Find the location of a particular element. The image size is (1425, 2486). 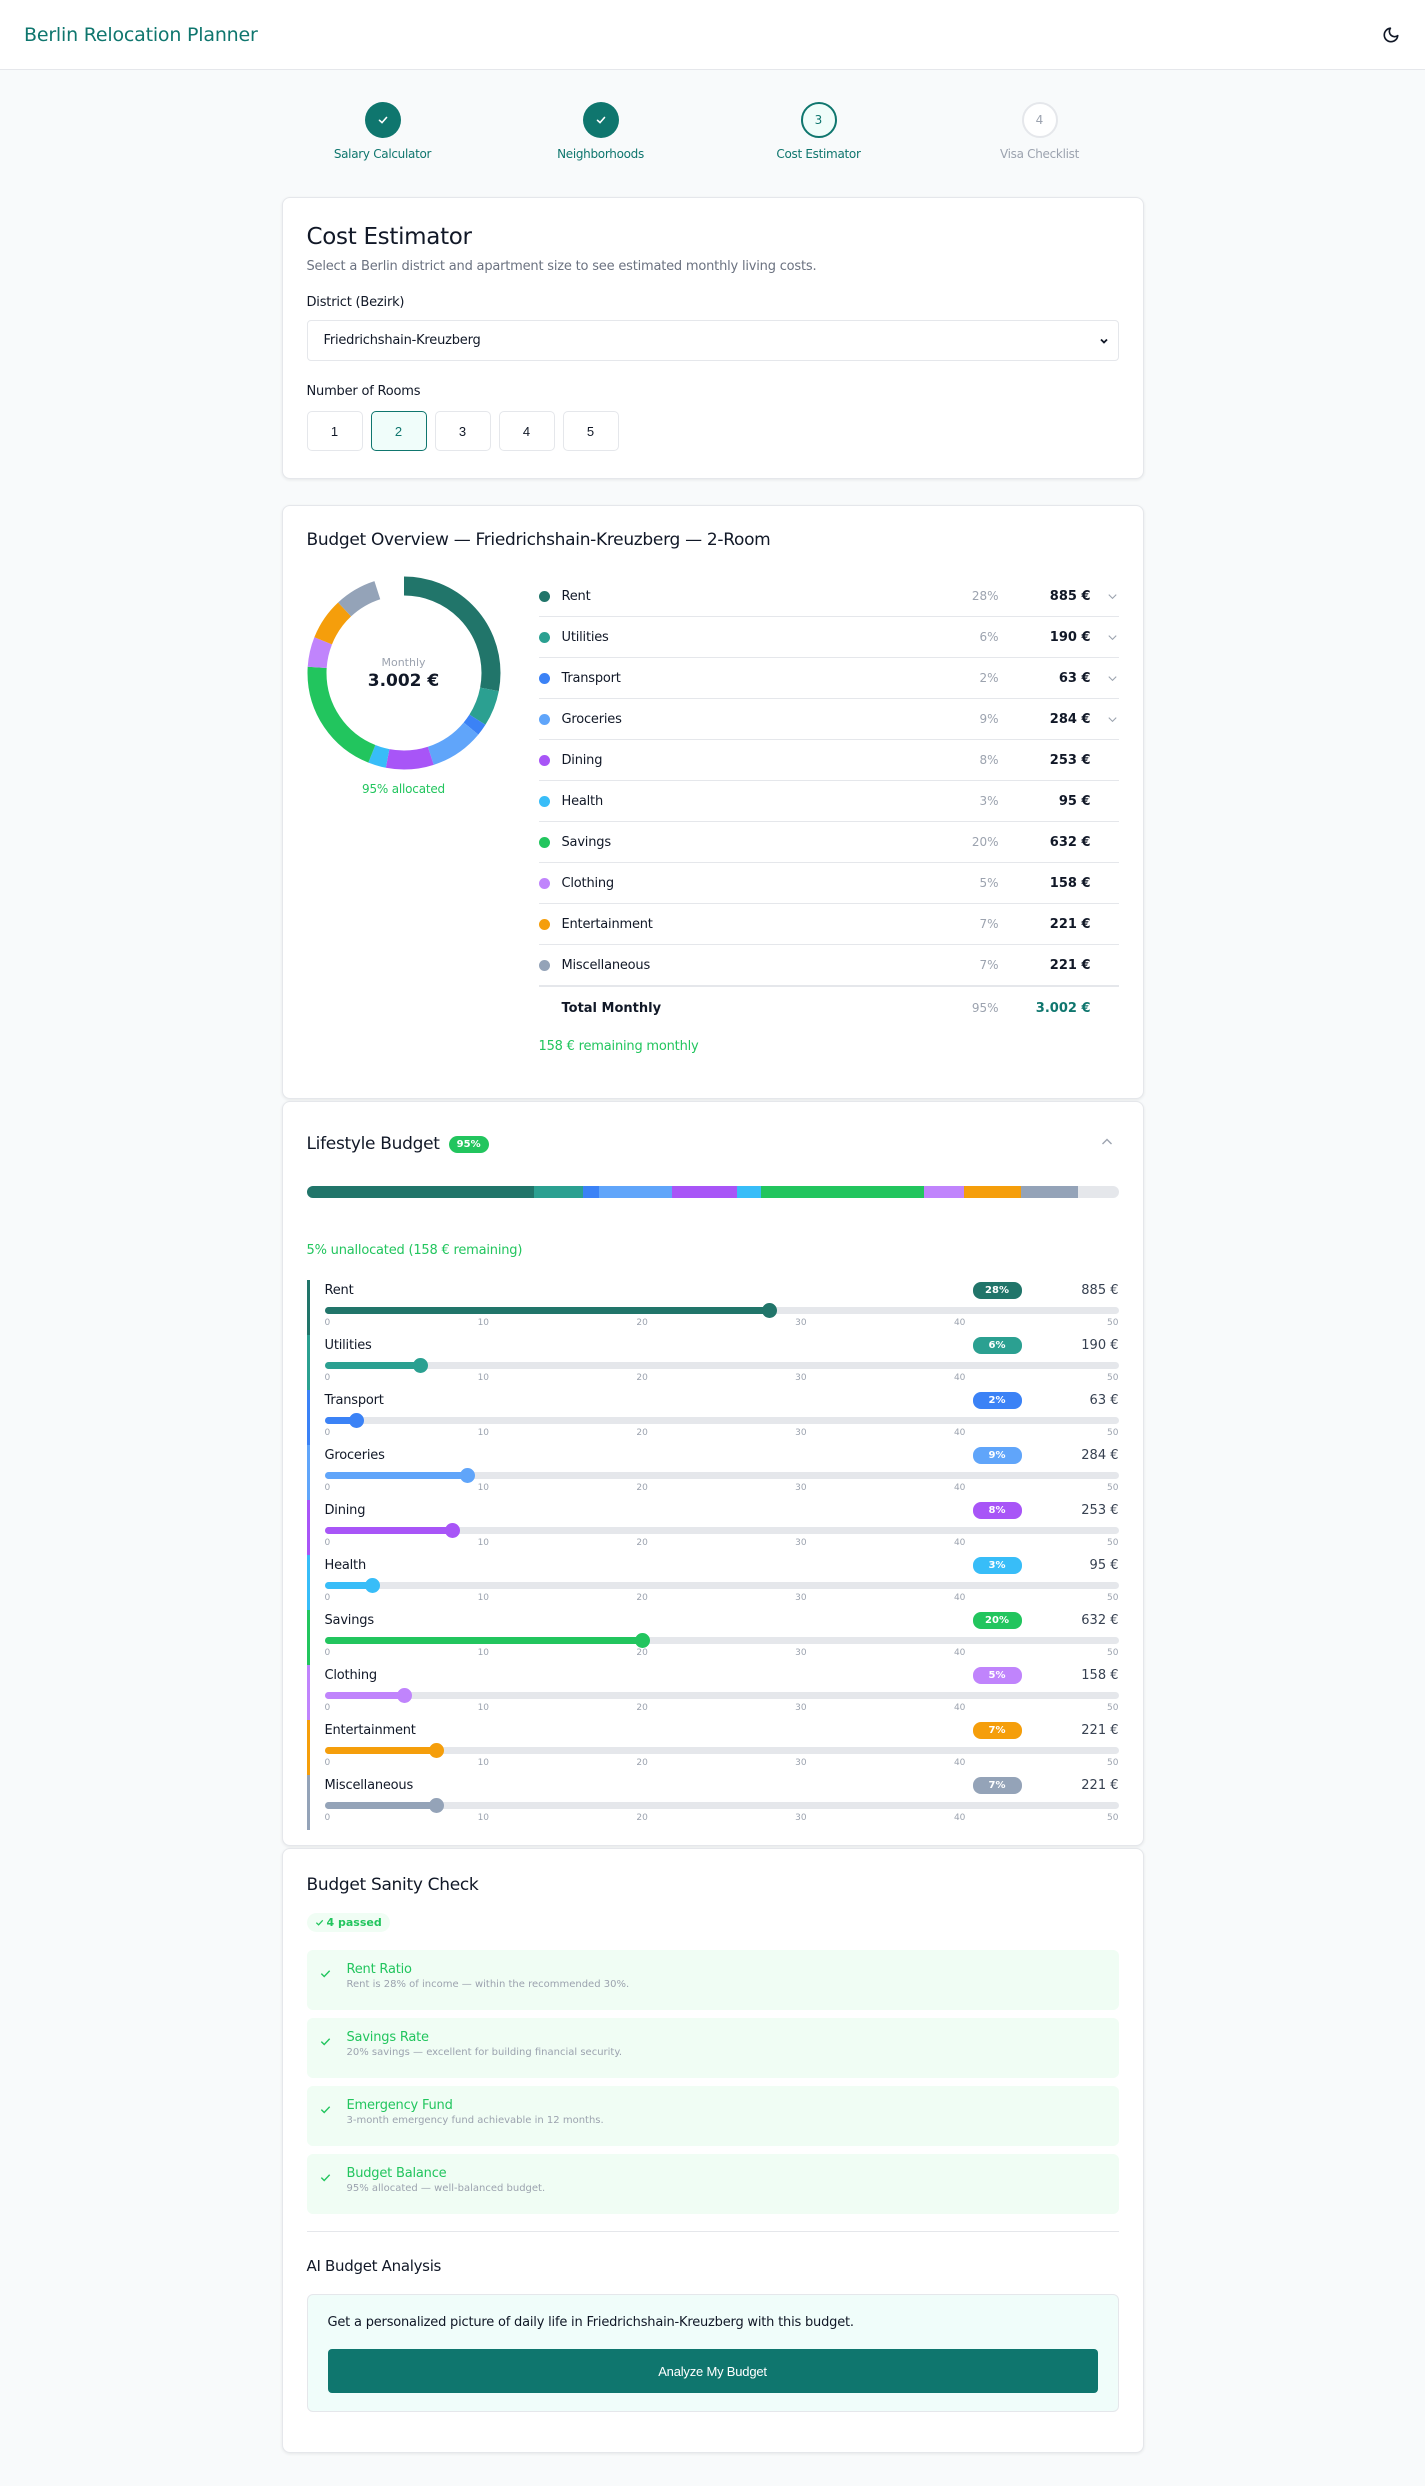

donut-caption: Monthly is located at coordinates (403, 662).